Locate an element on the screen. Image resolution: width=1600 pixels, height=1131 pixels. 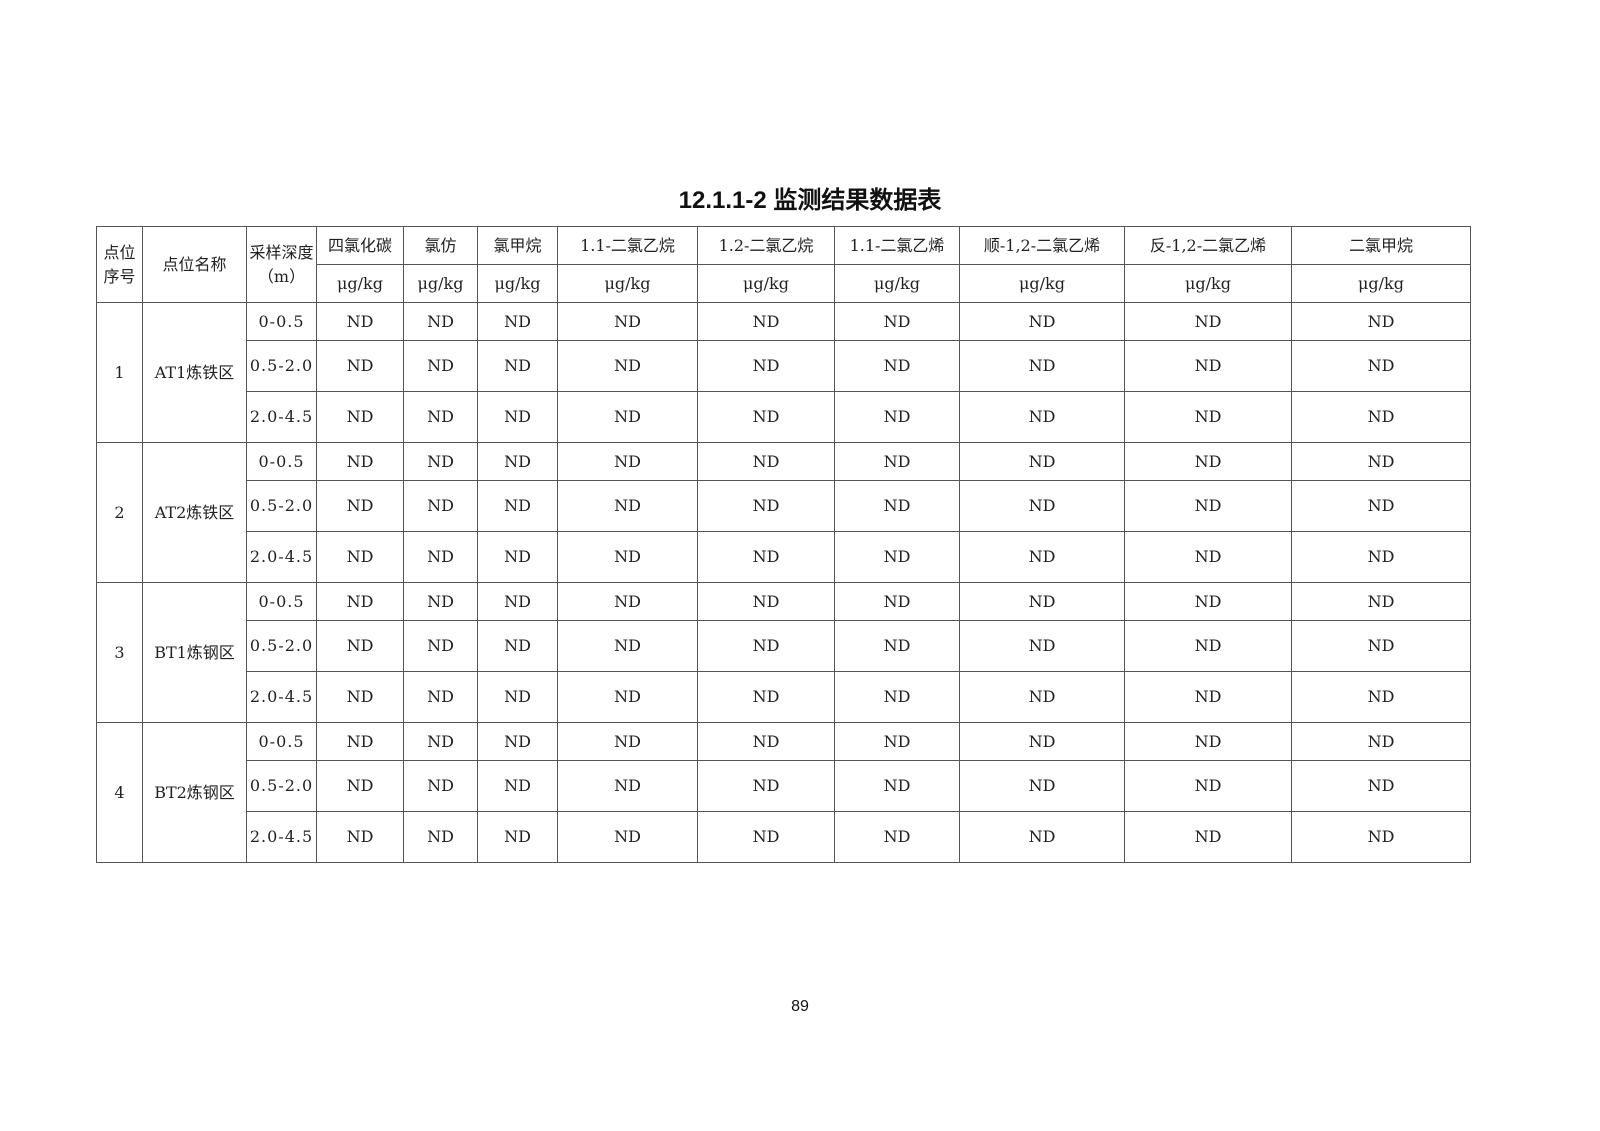
header-analyte: 氯仿 is located at coordinates (440, 245).